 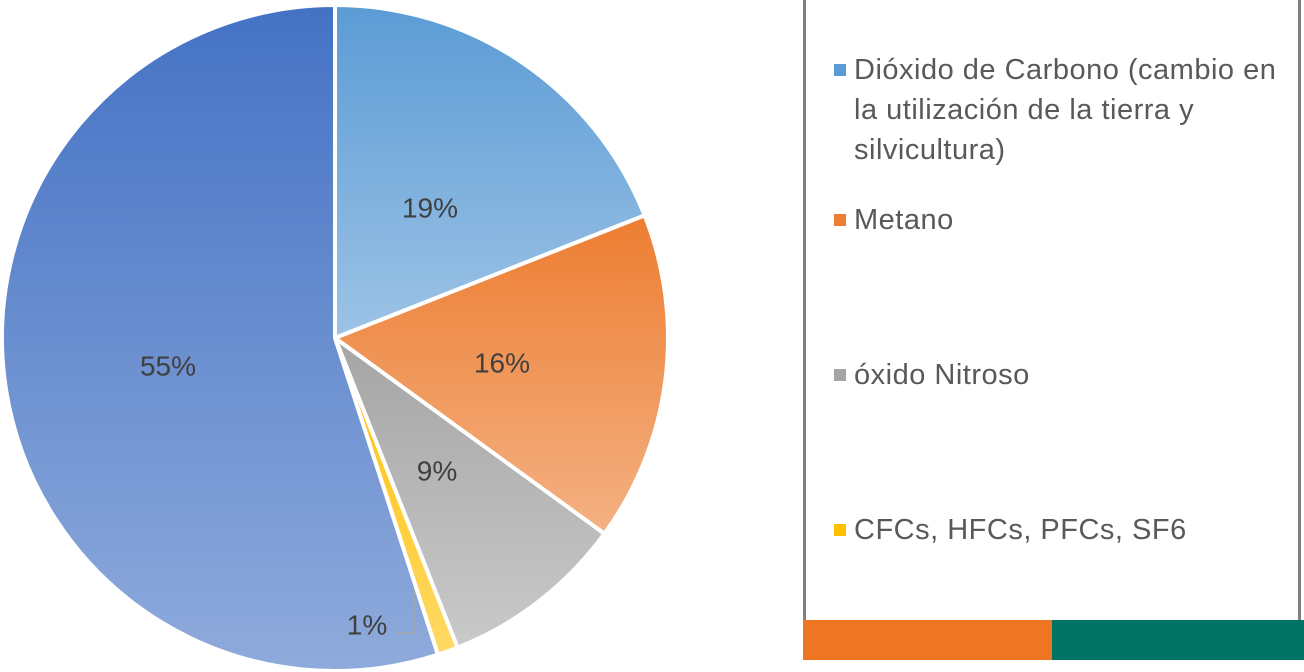 I want to click on legend-label: óxido Nitroso, so click(x=942, y=375).